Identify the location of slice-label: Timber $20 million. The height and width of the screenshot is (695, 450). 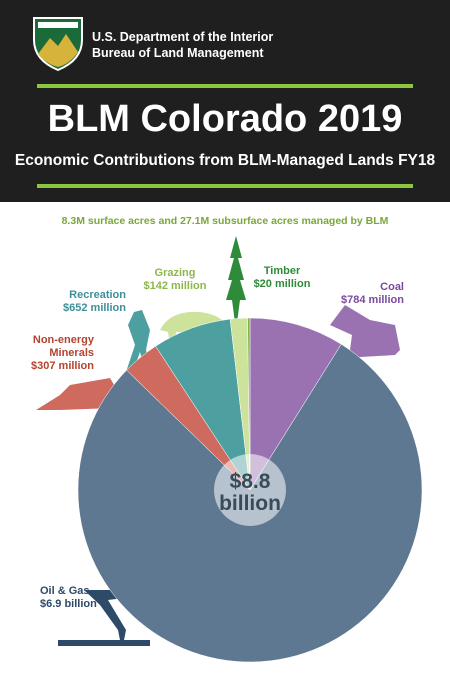
(282, 278).